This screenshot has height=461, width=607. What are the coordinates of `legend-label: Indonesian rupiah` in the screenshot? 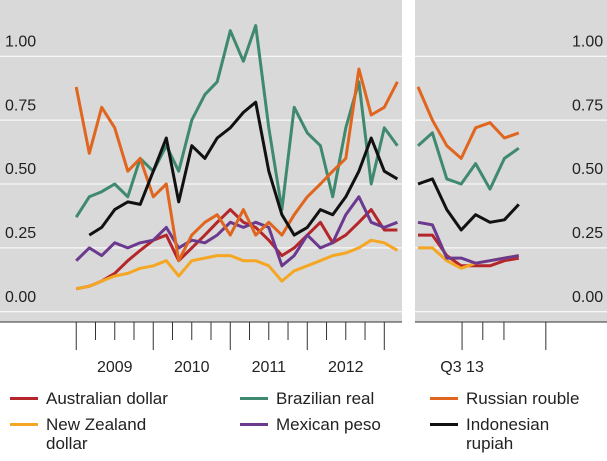 It's located at (508, 434).